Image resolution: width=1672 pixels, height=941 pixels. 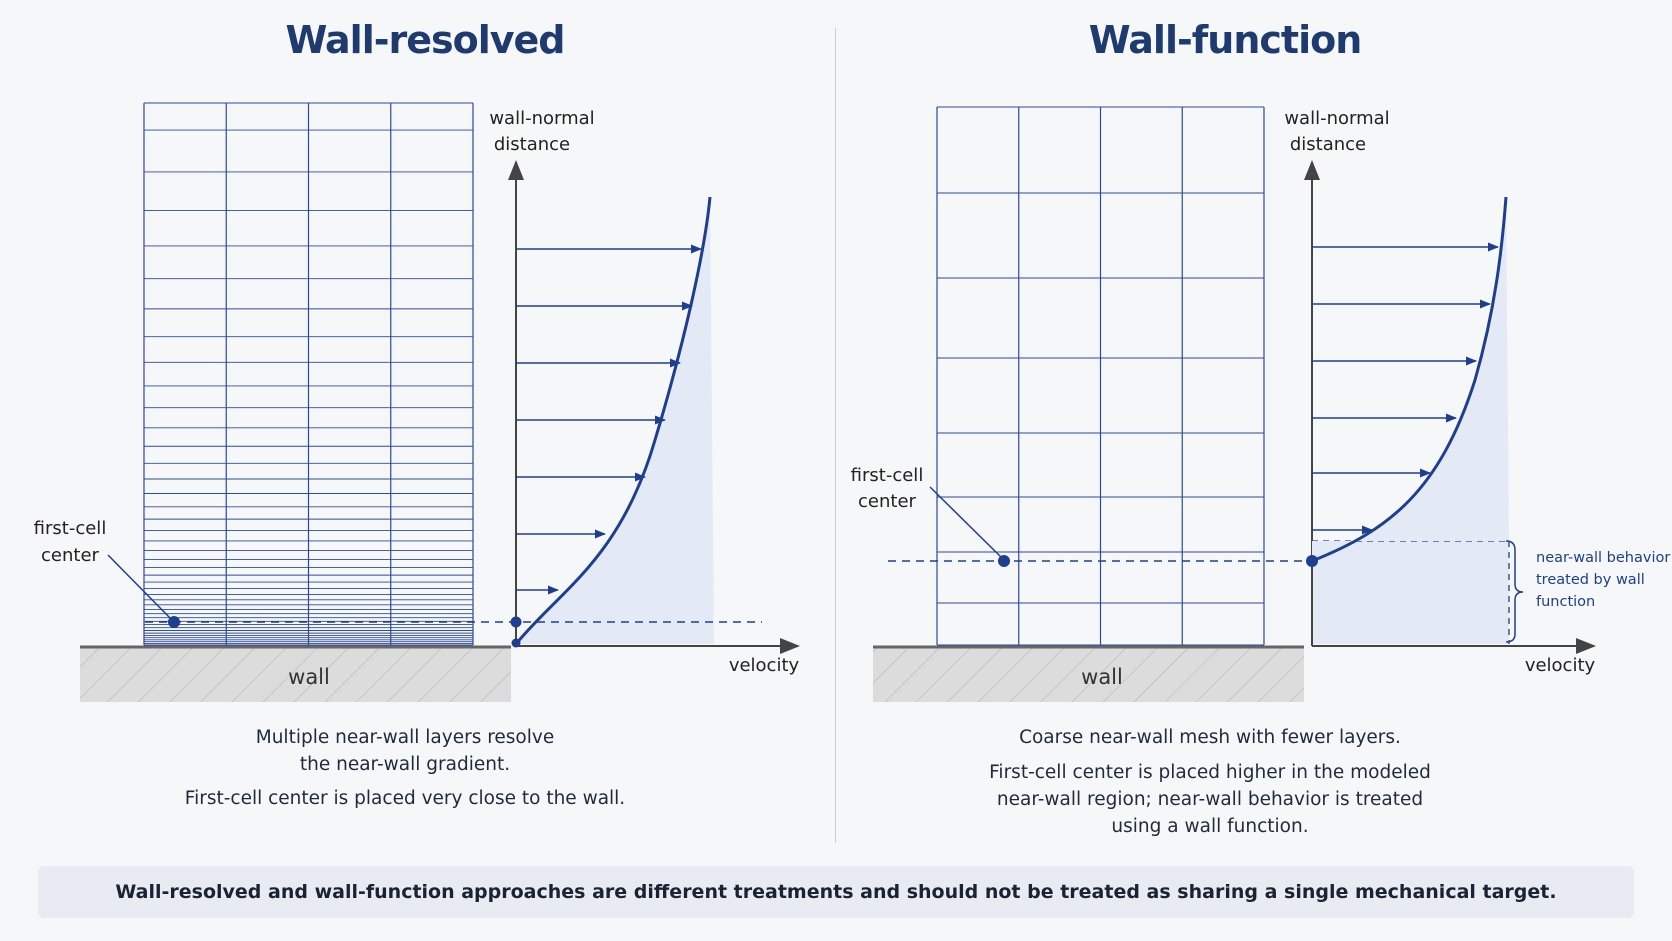 I want to click on near-wall-brace, so click(x=1514, y=591).